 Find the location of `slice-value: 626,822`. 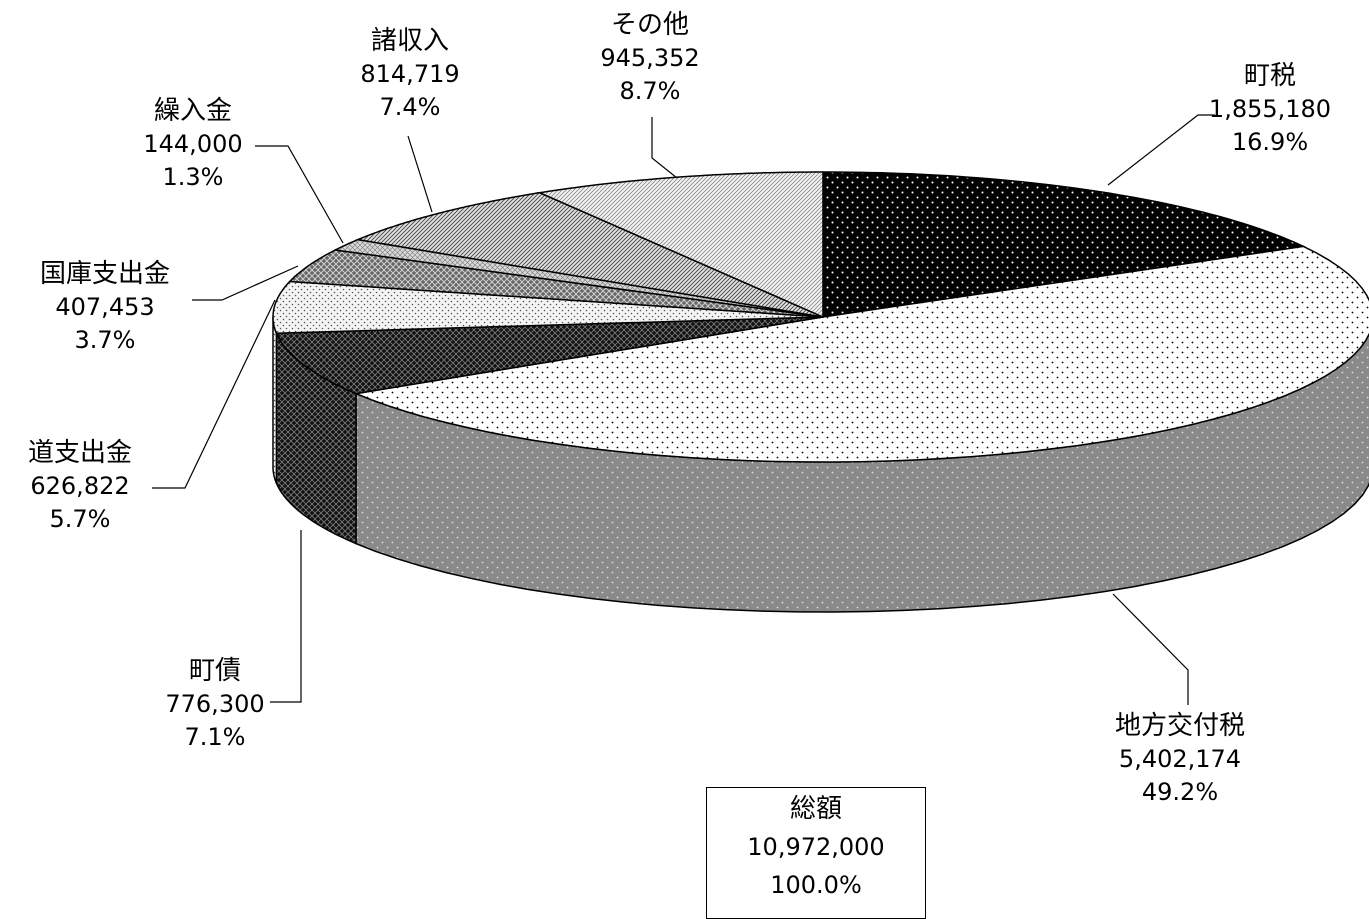

slice-value: 626,822 is located at coordinates (80, 486).